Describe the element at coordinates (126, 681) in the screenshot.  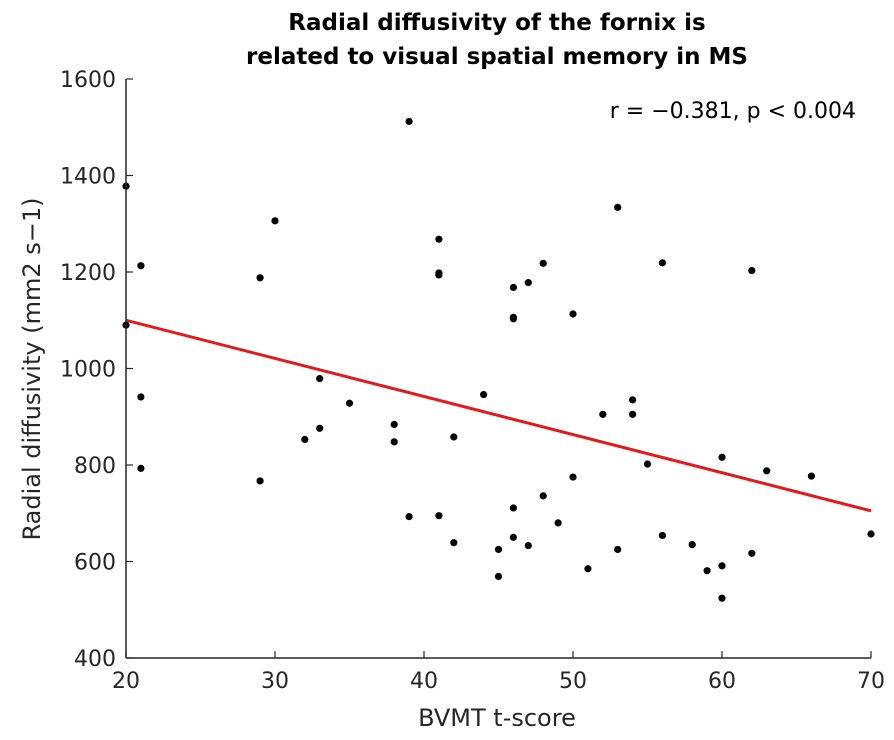
I see `x-tick-label: 20` at that location.